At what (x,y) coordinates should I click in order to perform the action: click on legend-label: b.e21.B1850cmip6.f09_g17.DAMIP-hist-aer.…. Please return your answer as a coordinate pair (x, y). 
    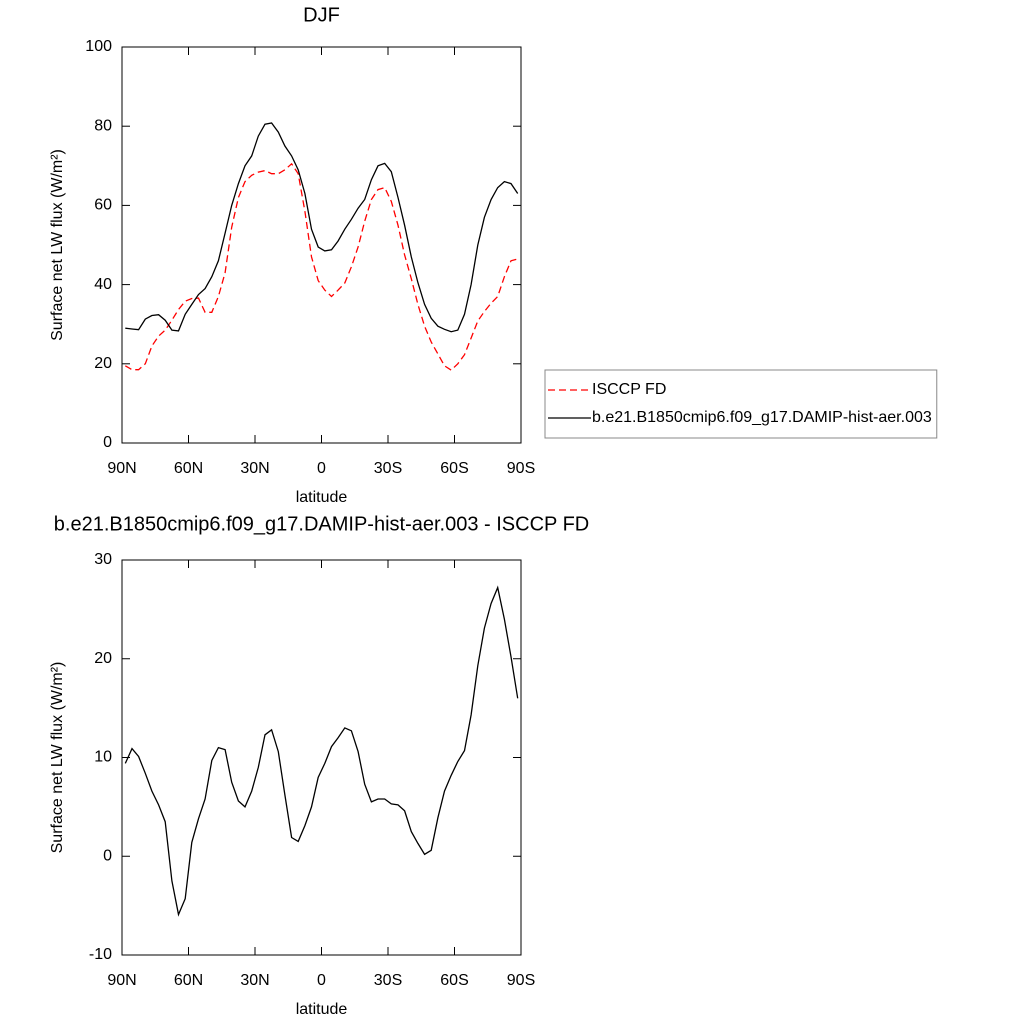
    Looking at the image, I should click on (762, 417).